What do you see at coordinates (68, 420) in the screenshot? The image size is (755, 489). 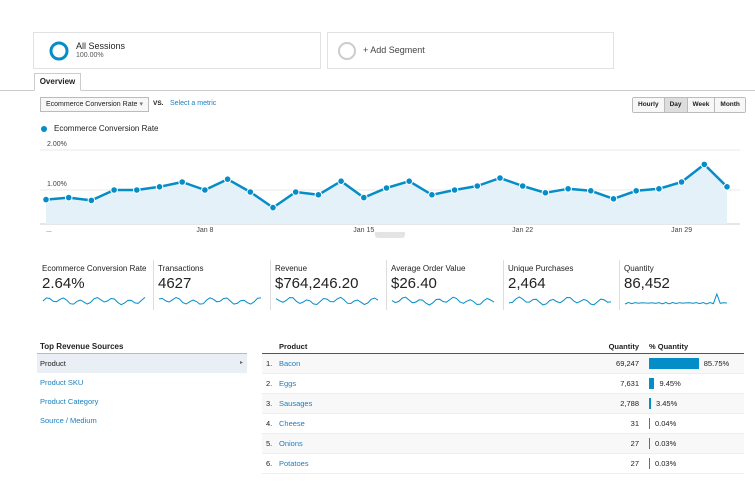 I see `source-label: Source / Medium` at bounding box center [68, 420].